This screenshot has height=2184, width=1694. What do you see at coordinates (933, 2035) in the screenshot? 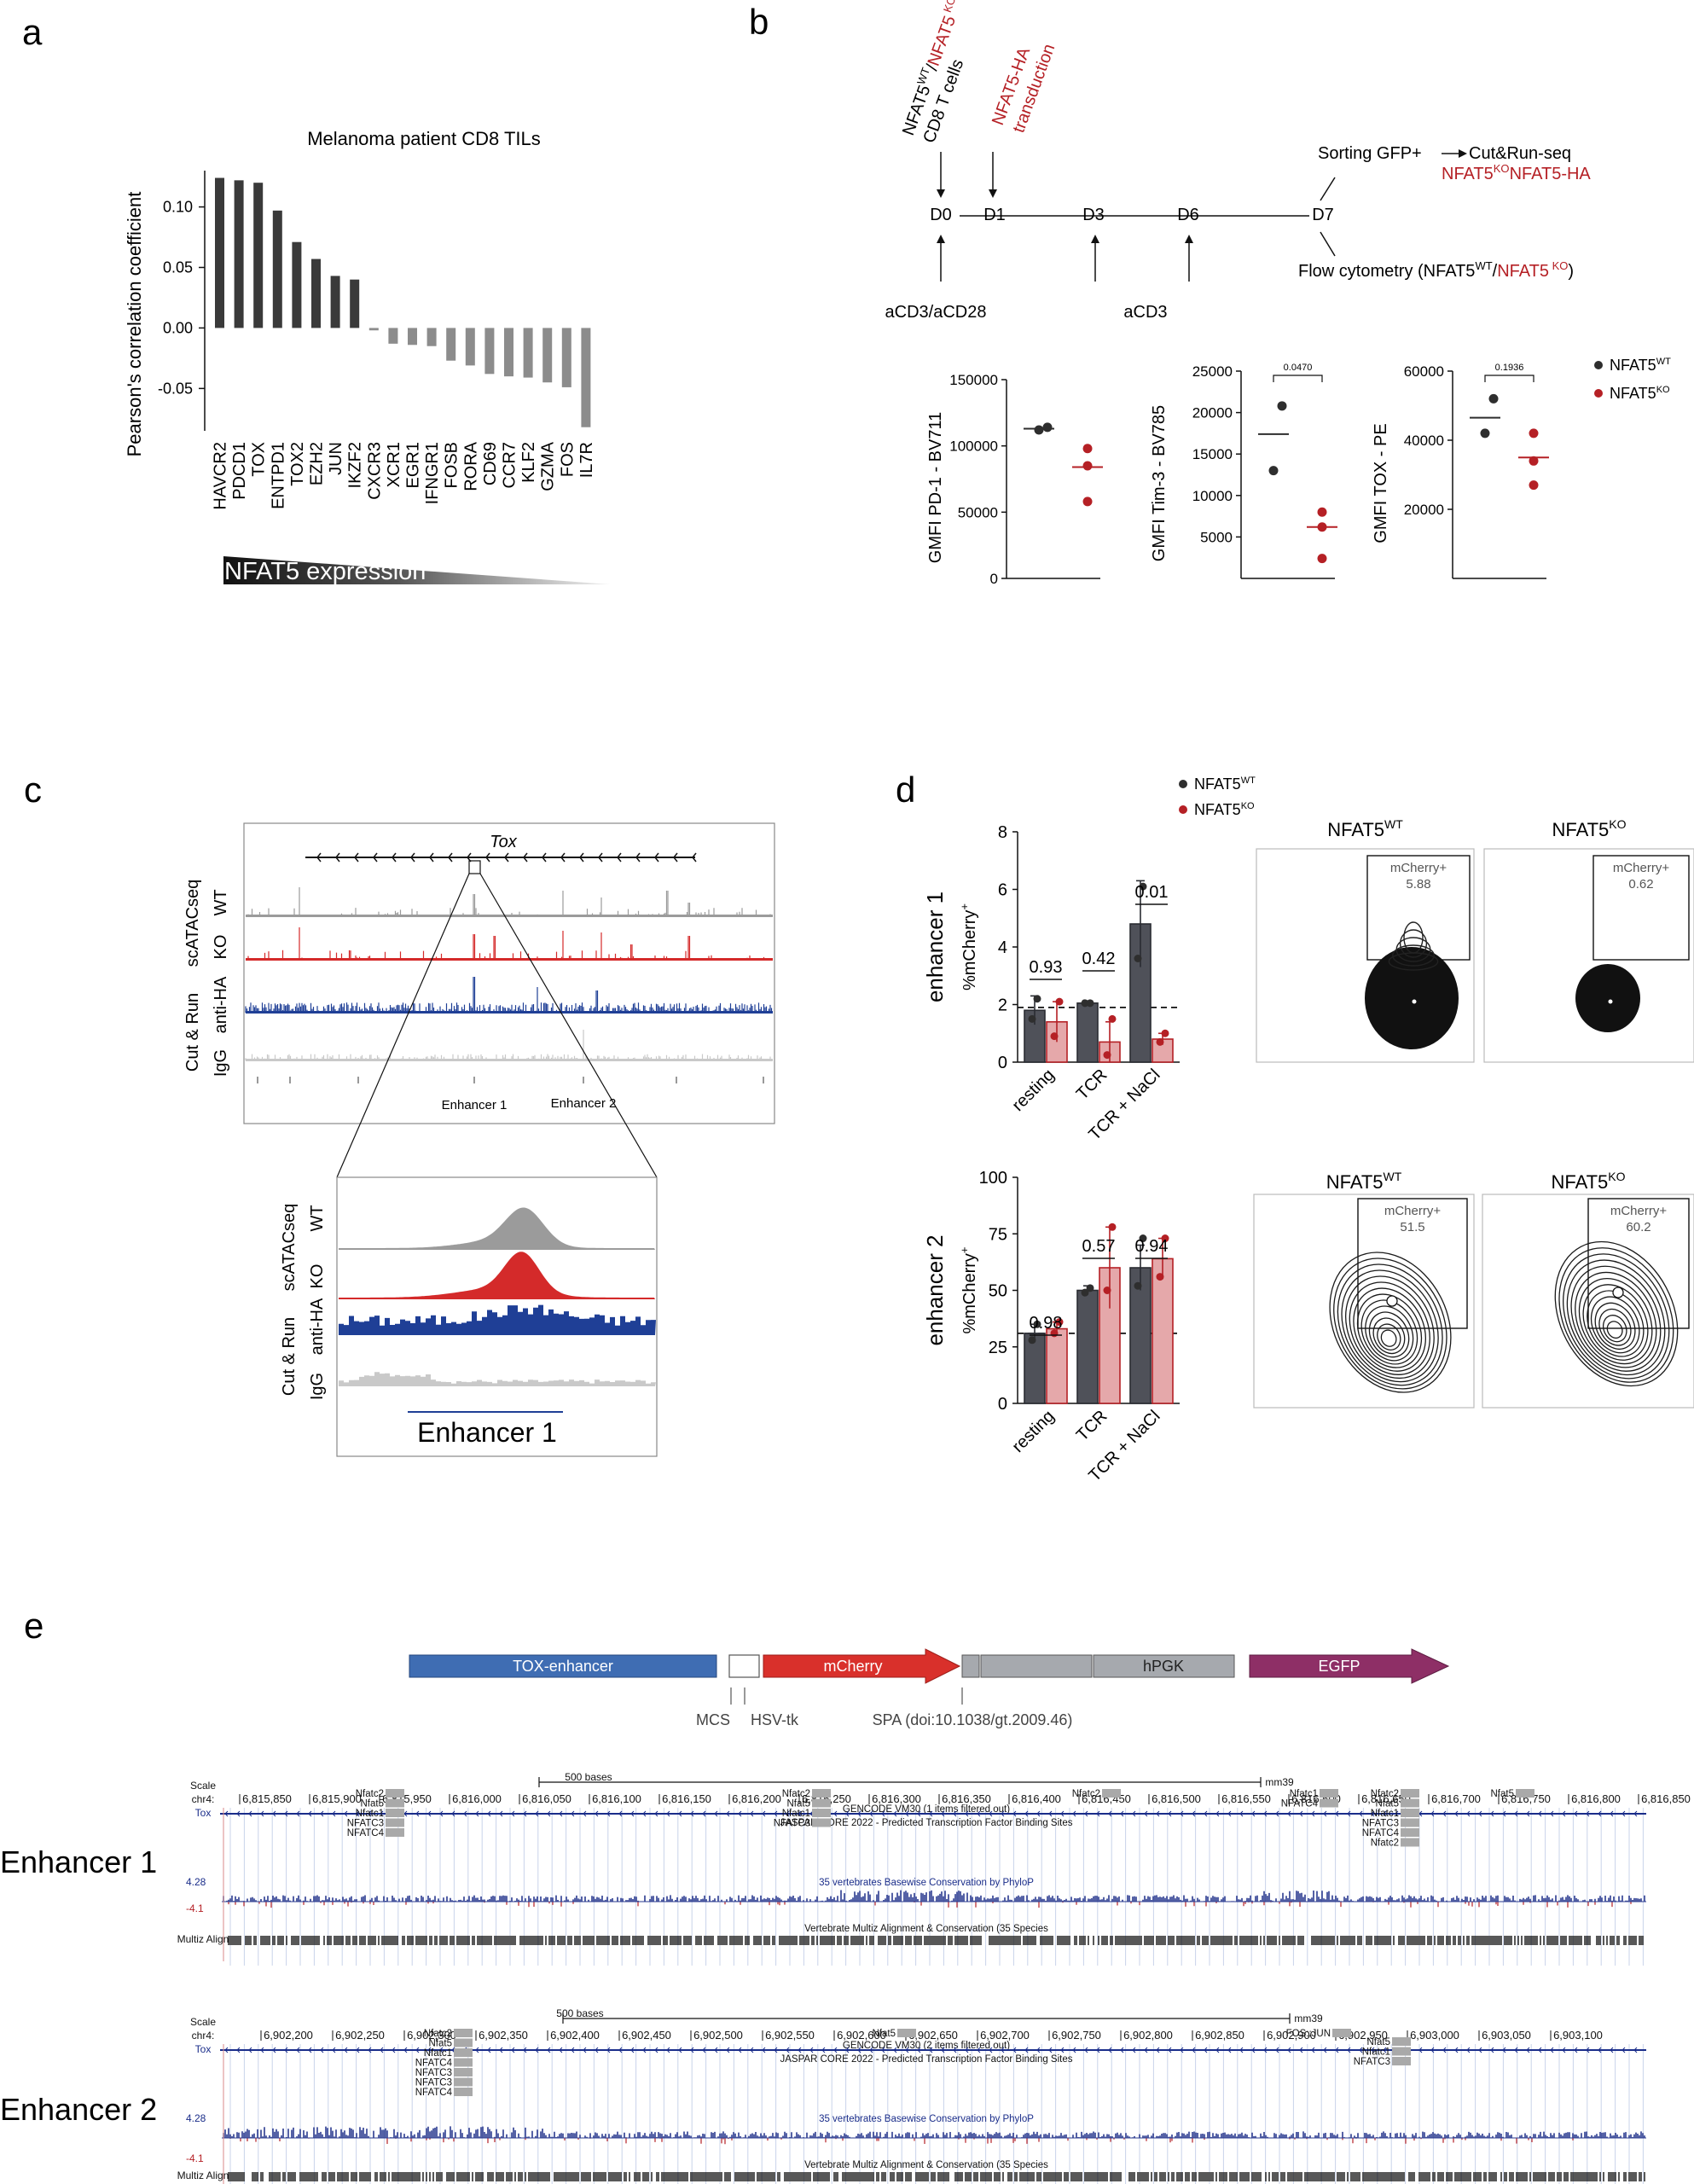
I see `browser-tick-label: 6,902,650` at bounding box center [933, 2035].